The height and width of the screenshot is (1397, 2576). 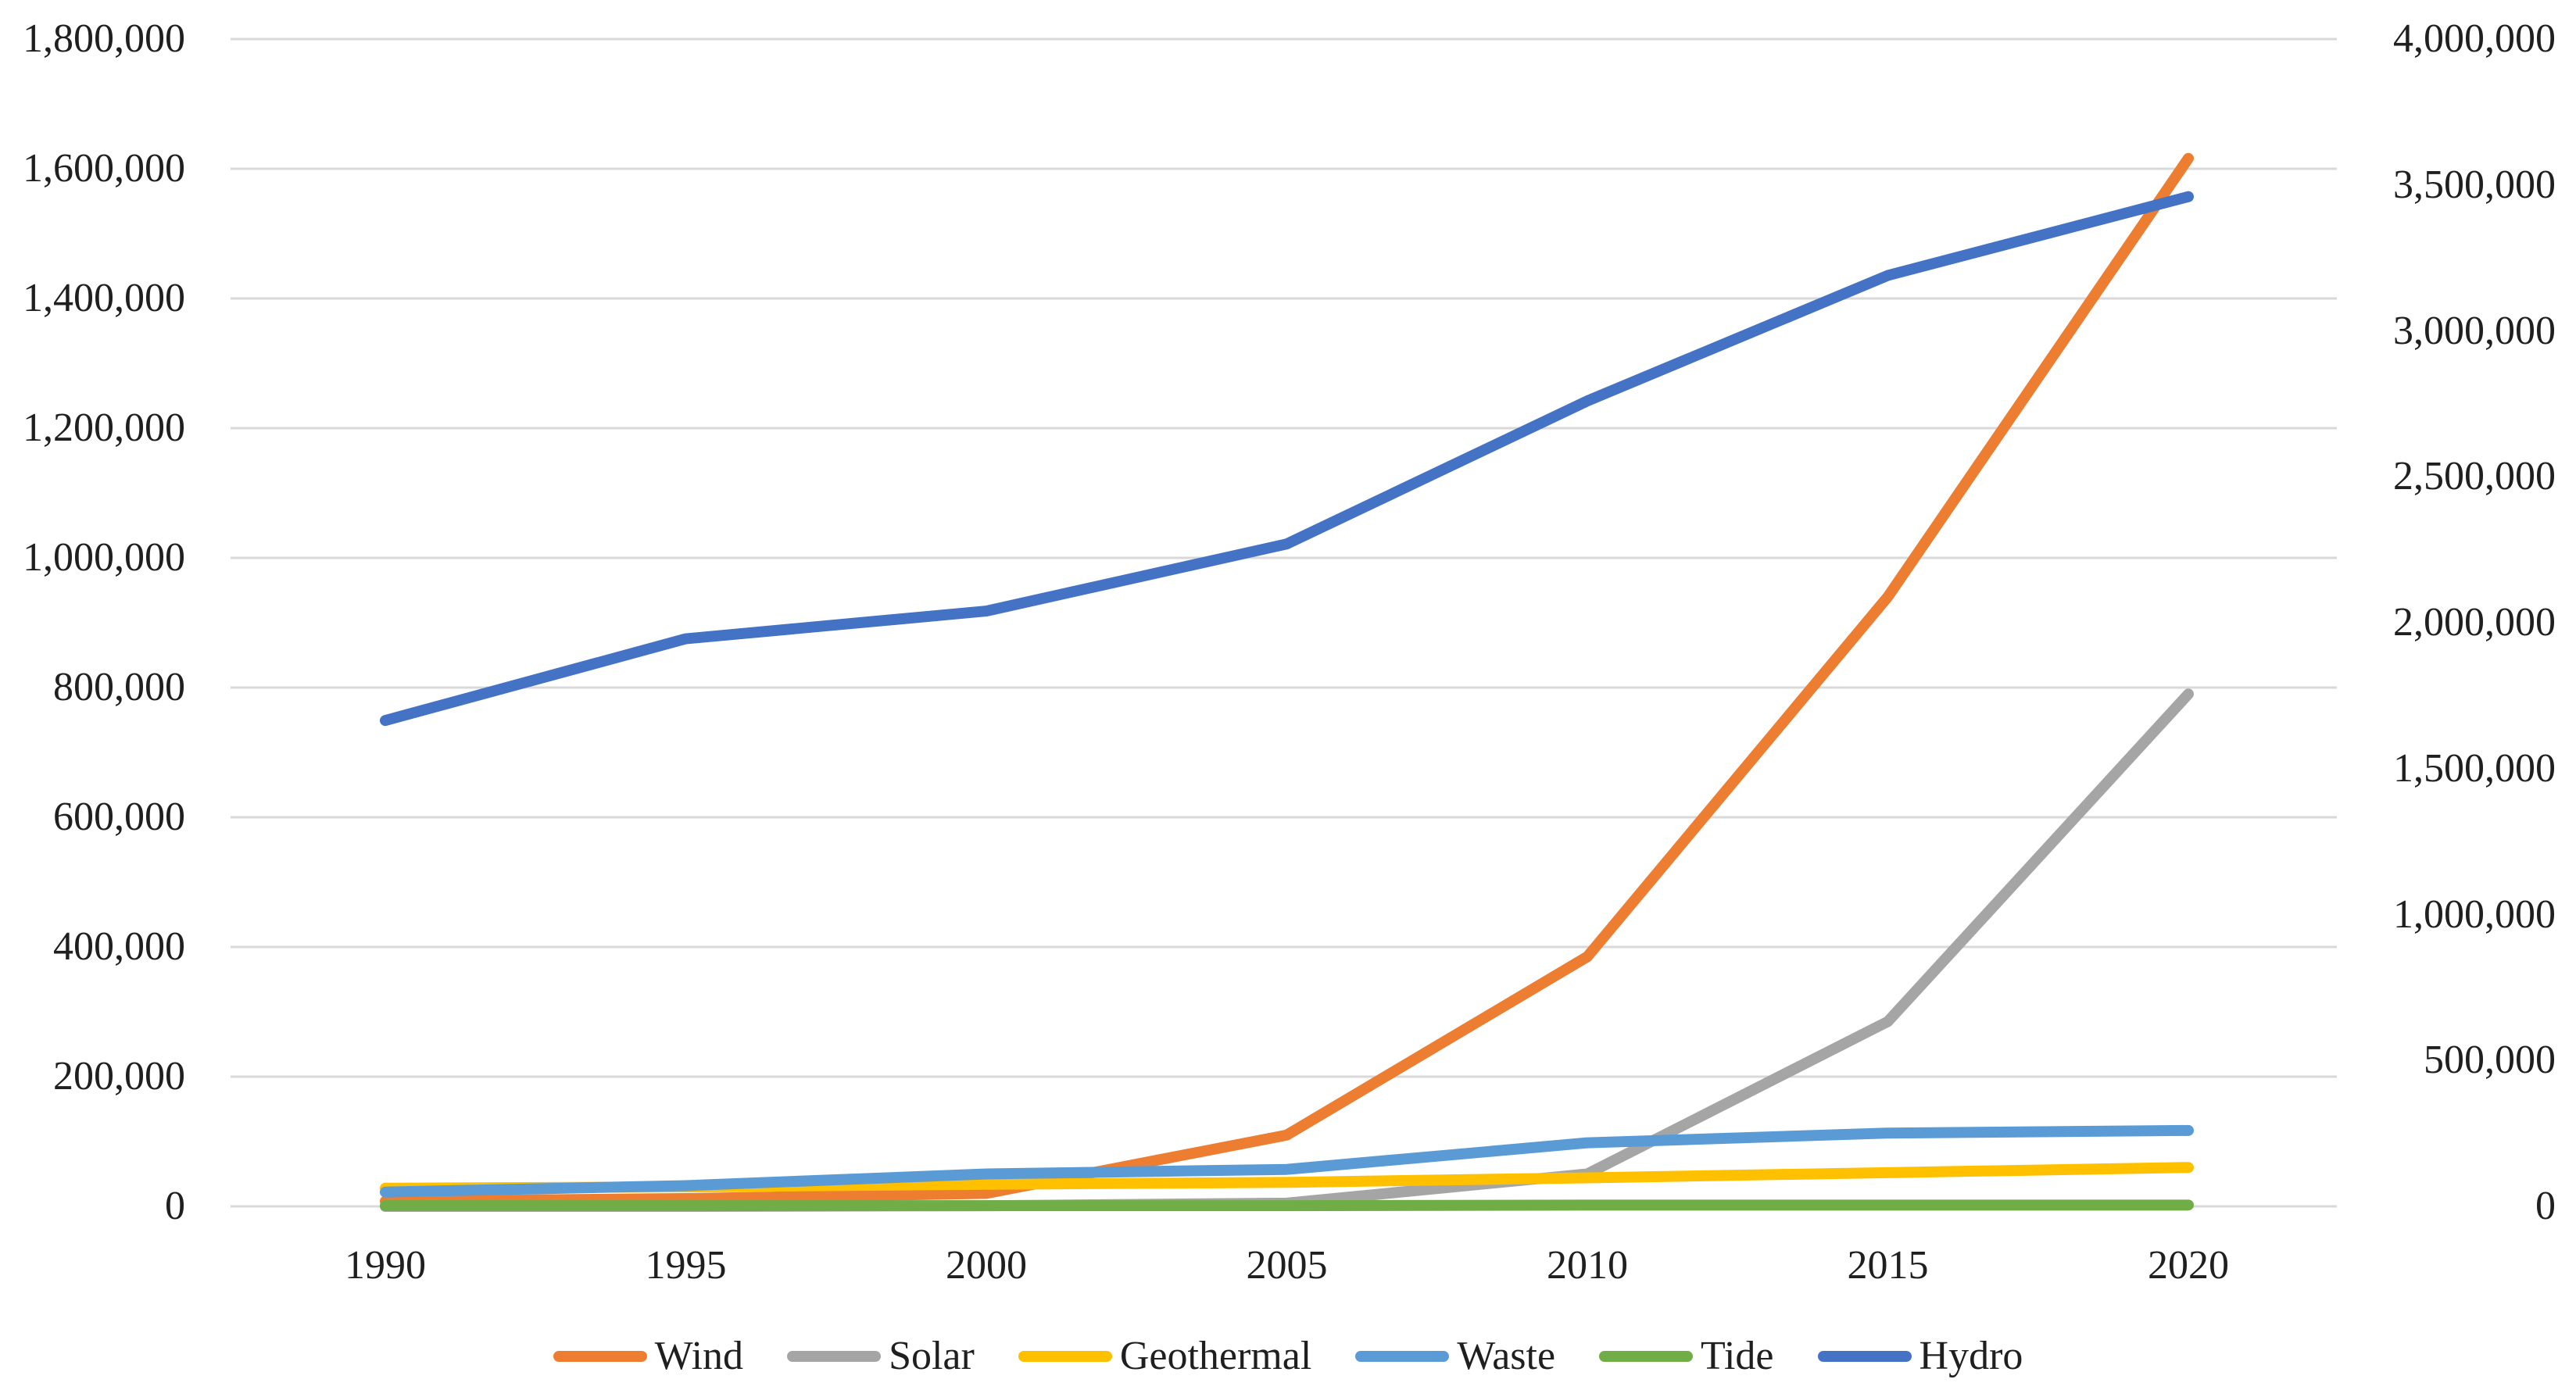 I want to click on legend-swatch-tide, so click(x=1646, y=1357).